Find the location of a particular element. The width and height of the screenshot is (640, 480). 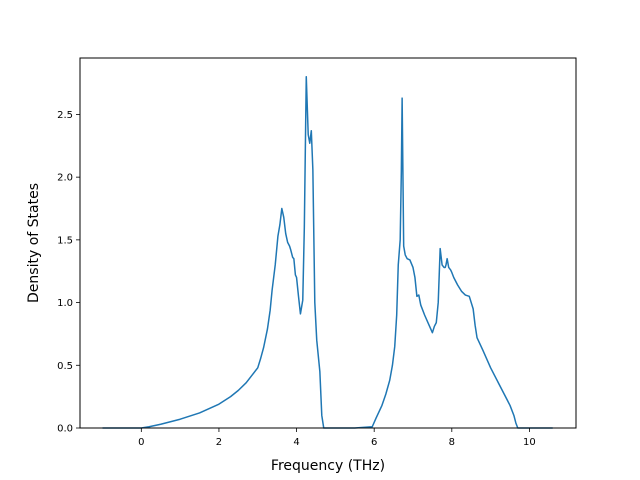

y-tick-label: 2.0 is located at coordinates (65, 178).